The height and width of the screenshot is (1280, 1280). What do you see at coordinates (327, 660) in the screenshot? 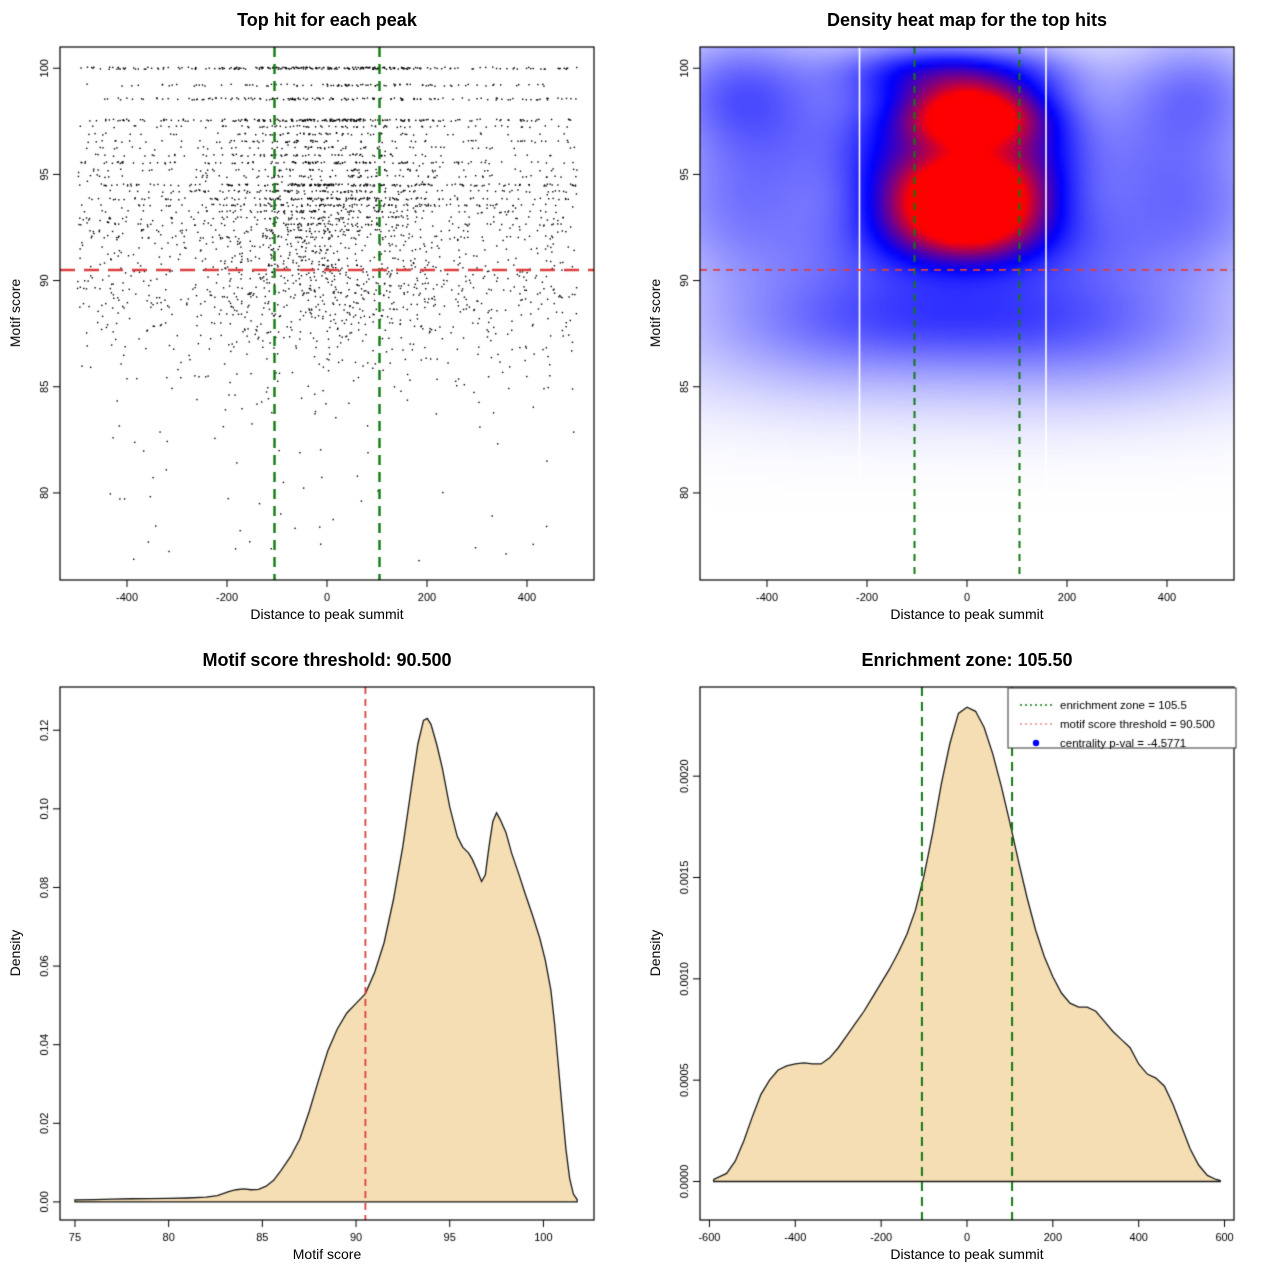
I see `panel-title: Motif score threshold: 90.500` at bounding box center [327, 660].